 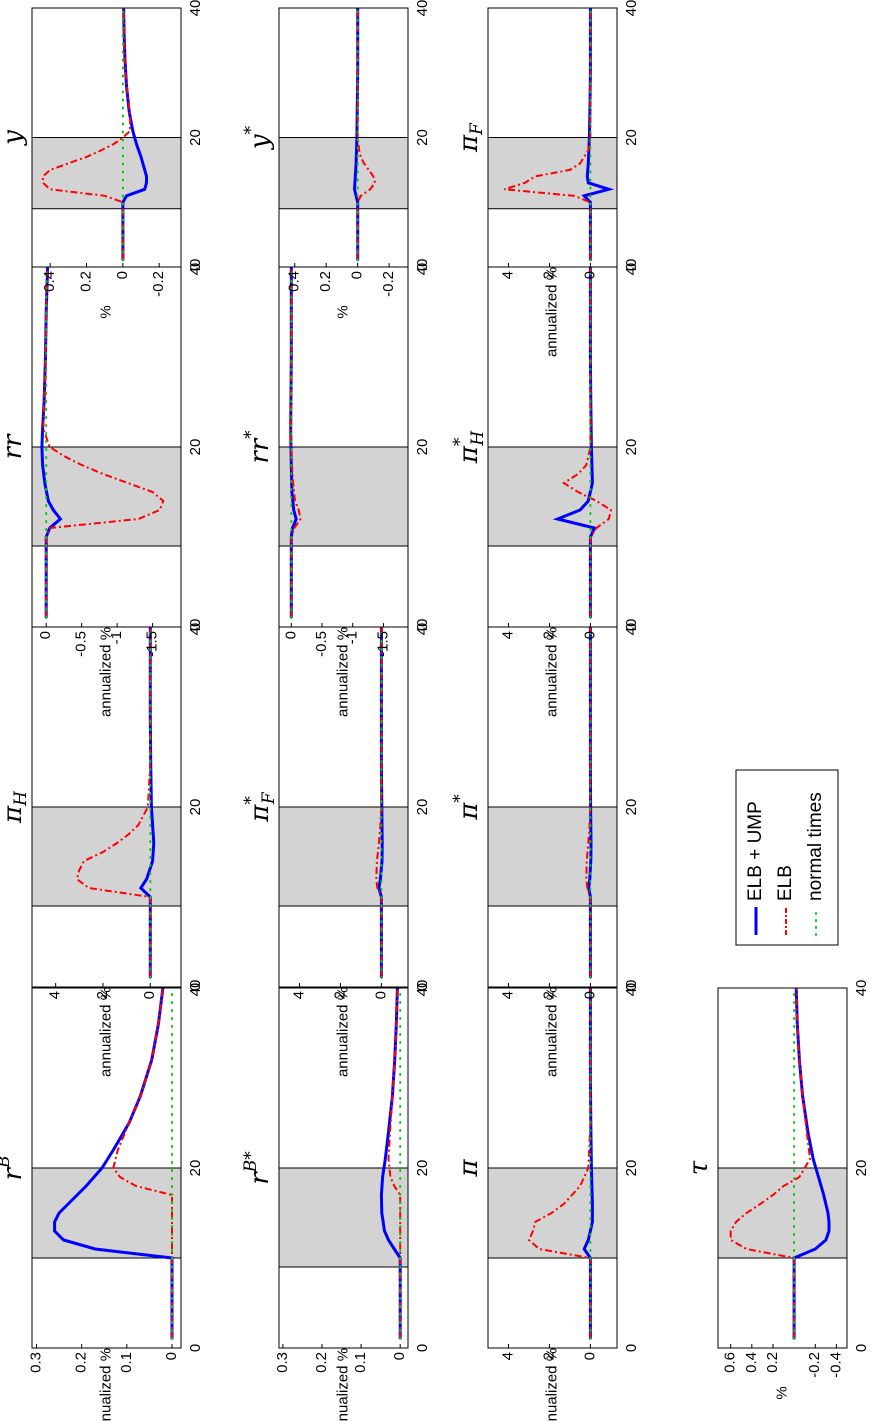 I want to click on panel-rr: 0 20 40 -1.5 -1 -0.5 0 annualized % rr, so click(x=102, y=488).